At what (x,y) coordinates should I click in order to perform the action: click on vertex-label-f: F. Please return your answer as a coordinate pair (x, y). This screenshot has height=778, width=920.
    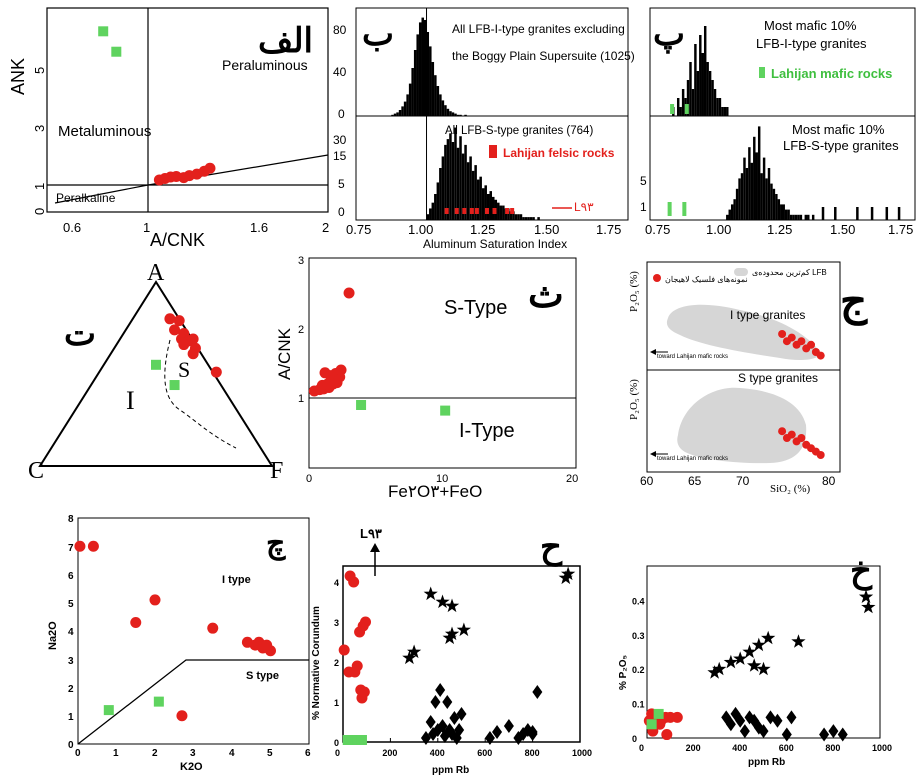
    Looking at the image, I should click on (276, 471).